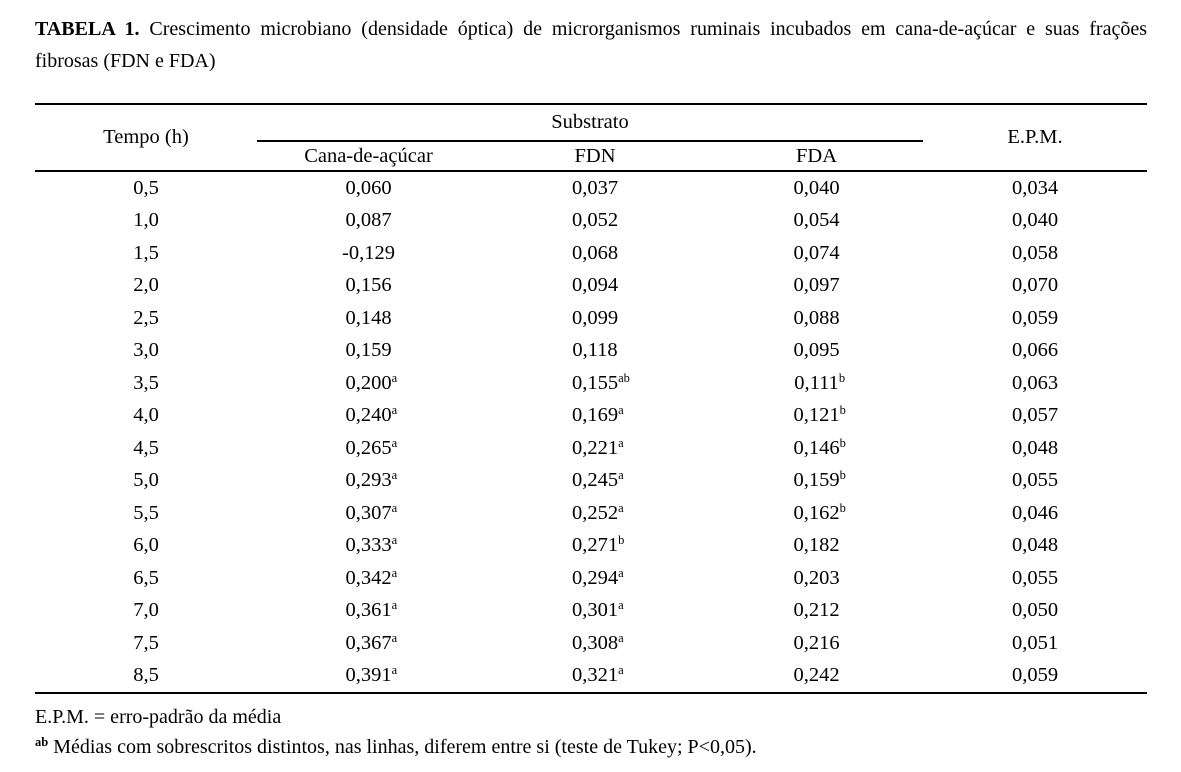 The image size is (1181, 772). I want to click on footnote-tukey-marker: ab, so click(42, 742).